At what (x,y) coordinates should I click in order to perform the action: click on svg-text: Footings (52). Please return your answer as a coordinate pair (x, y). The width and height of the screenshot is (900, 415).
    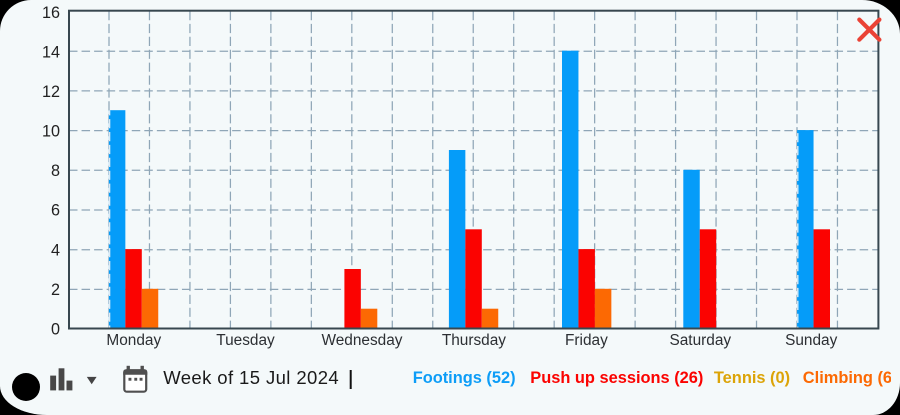
    Looking at the image, I should click on (464, 378).